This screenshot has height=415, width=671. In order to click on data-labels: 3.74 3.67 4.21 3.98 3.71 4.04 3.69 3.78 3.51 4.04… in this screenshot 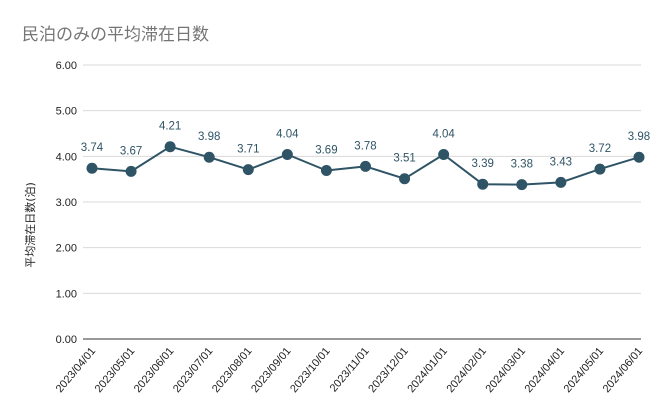, I will do `click(365, 146)`.